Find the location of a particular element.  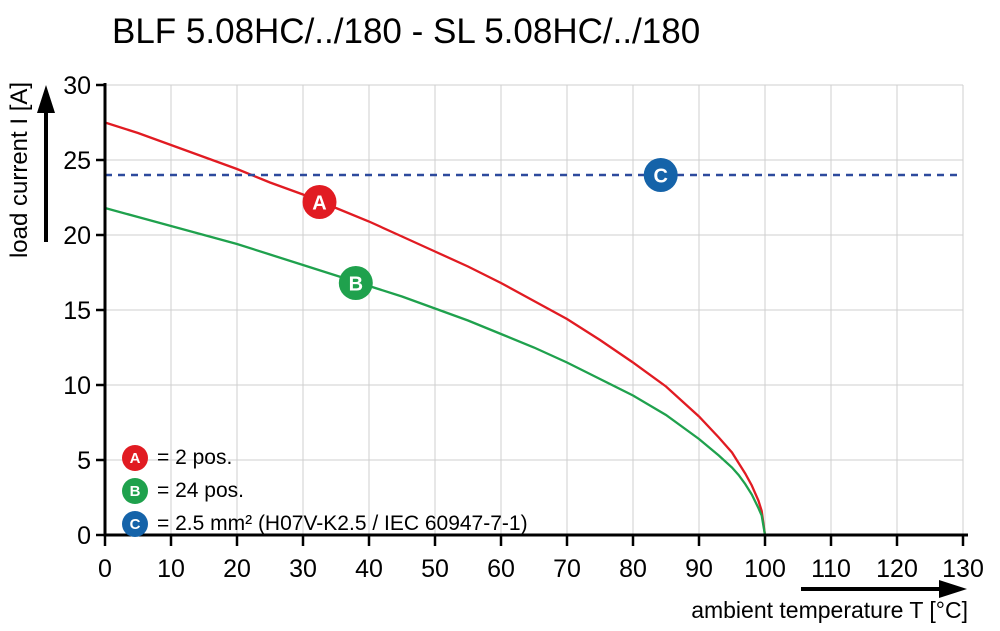

x-tick-label: 110 is located at coordinates (831, 569).